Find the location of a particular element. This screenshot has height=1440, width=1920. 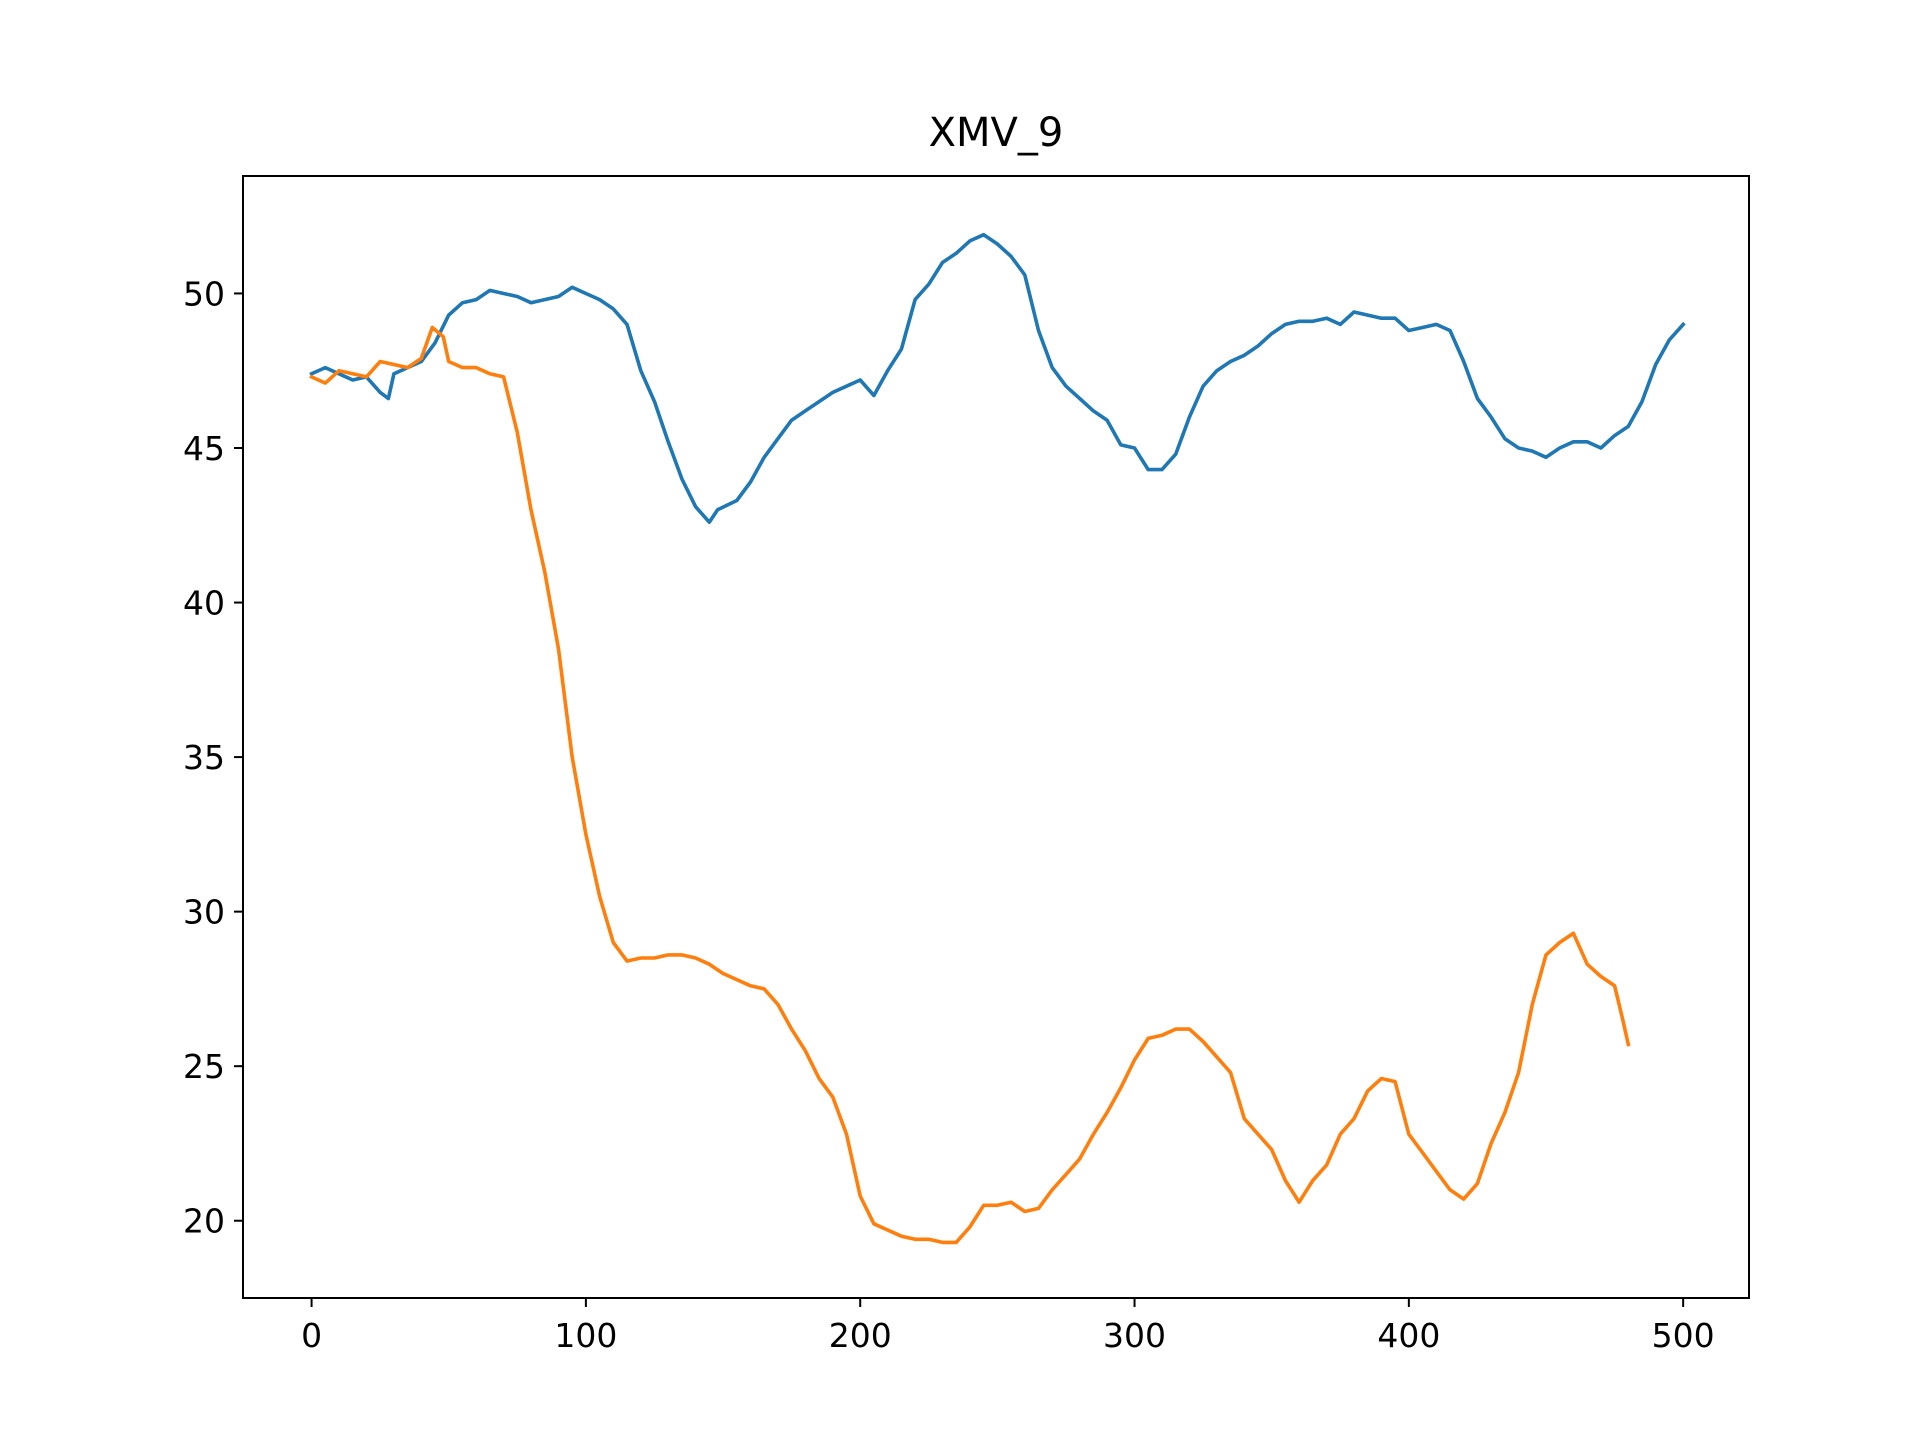

y-tick-label: 35 is located at coordinates (204, 757).